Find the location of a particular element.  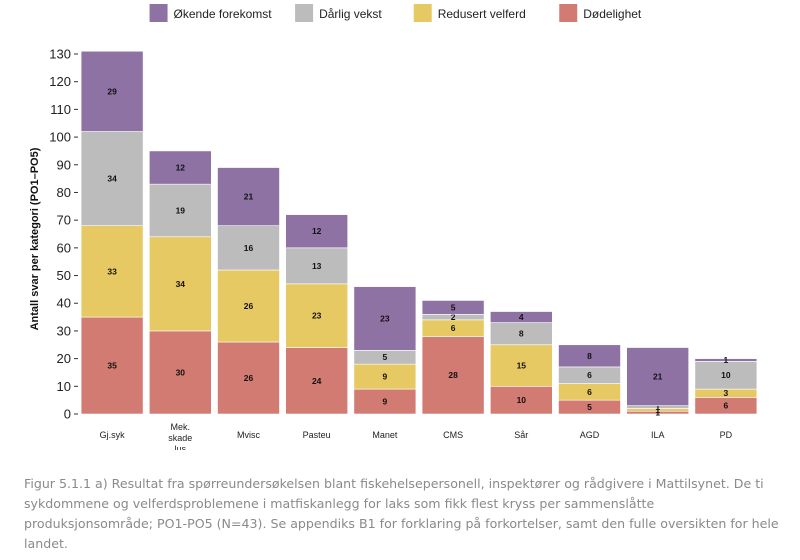

bar-value-label: 3 is located at coordinates (726, 393).